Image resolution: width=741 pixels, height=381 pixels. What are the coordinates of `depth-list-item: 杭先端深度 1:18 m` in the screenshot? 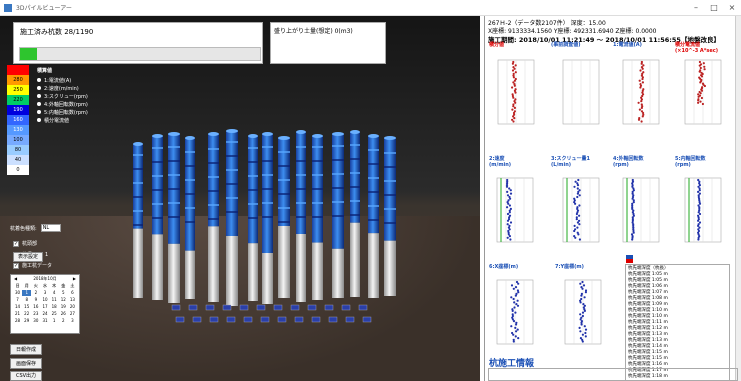 It's located at (648, 376).